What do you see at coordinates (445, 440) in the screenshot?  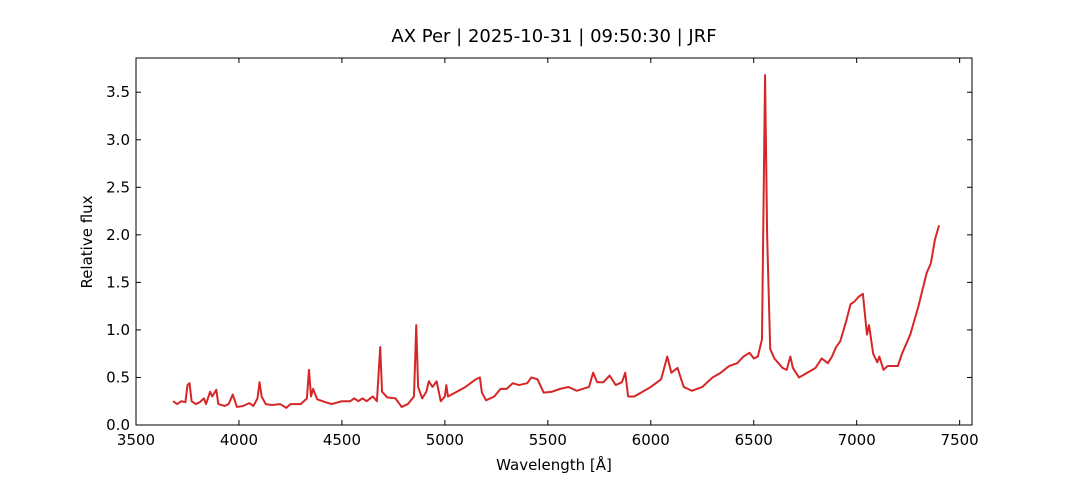 I see `x-tick-label: 5000` at bounding box center [445, 440].